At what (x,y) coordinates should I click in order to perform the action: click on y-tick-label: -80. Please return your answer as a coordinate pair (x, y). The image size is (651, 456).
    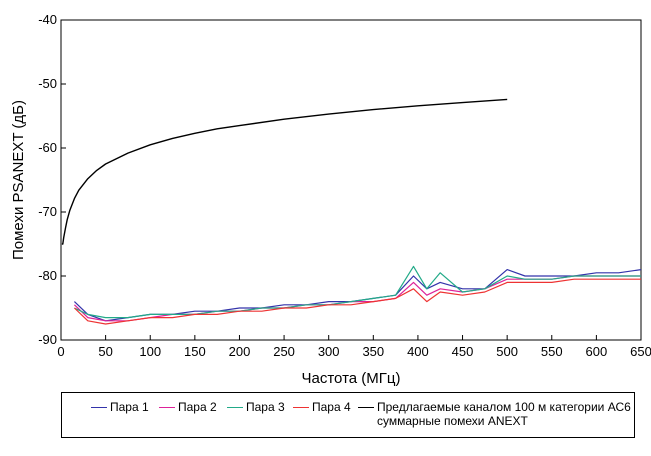
    Looking at the image, I should click on (47, 275).